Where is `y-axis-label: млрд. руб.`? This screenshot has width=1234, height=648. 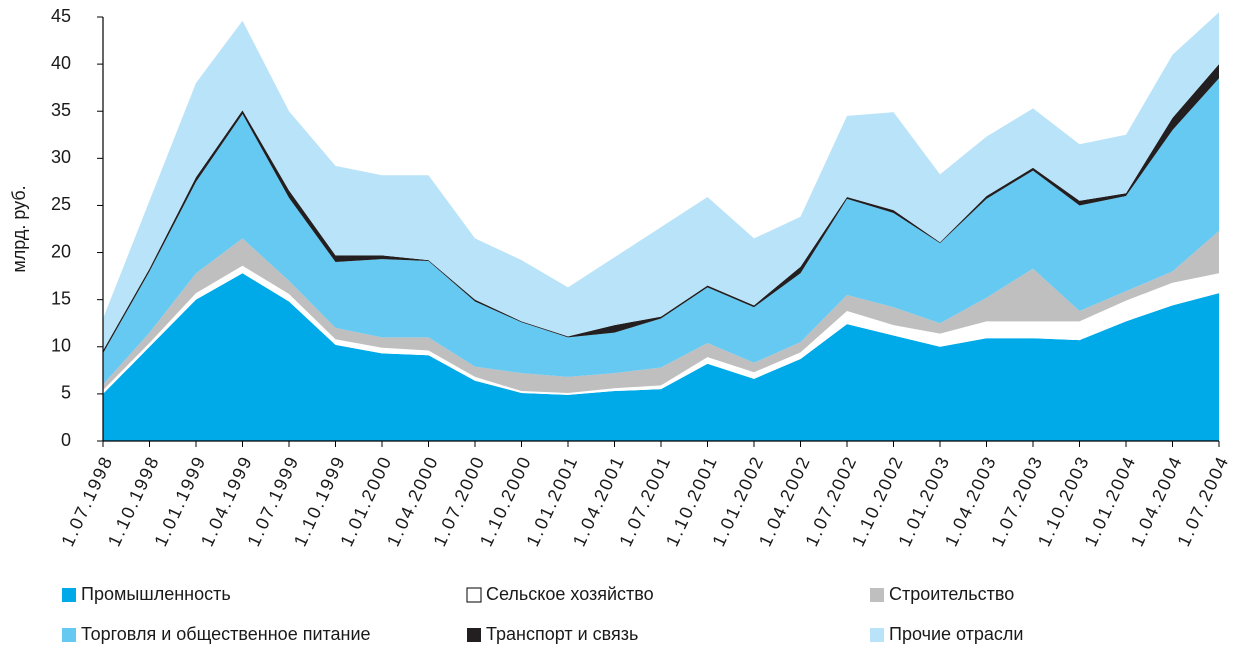
y-axis-label: млрд. руб. is located at coordinates (19, 228).